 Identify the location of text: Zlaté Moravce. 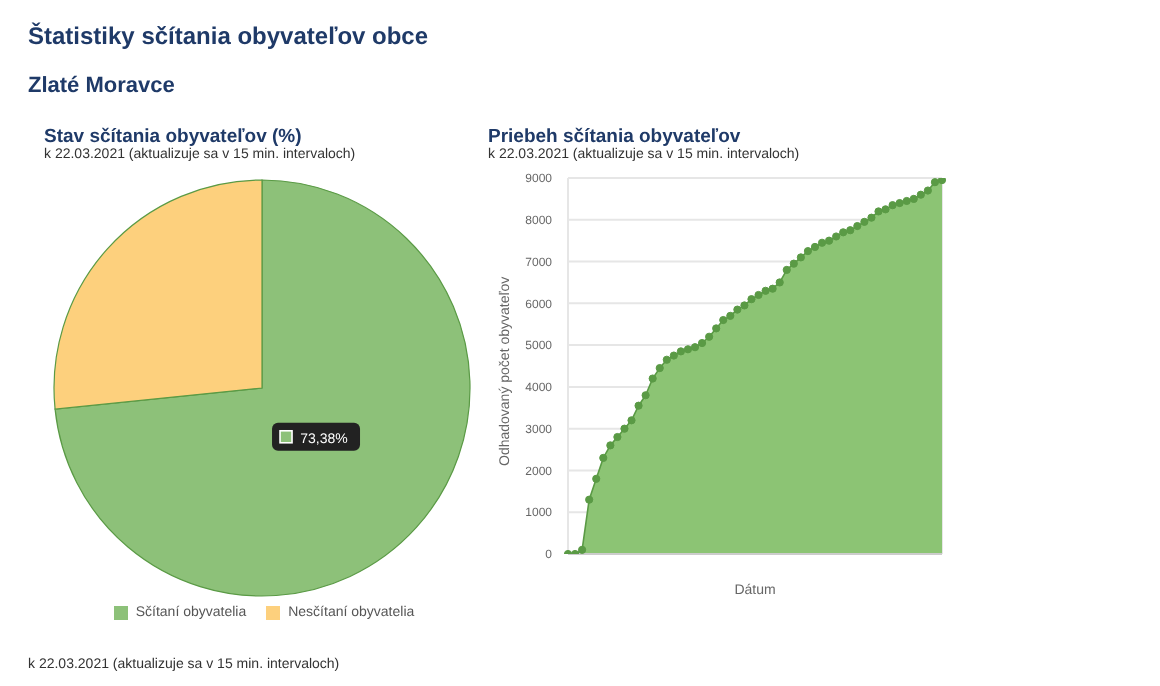
(101, 86).